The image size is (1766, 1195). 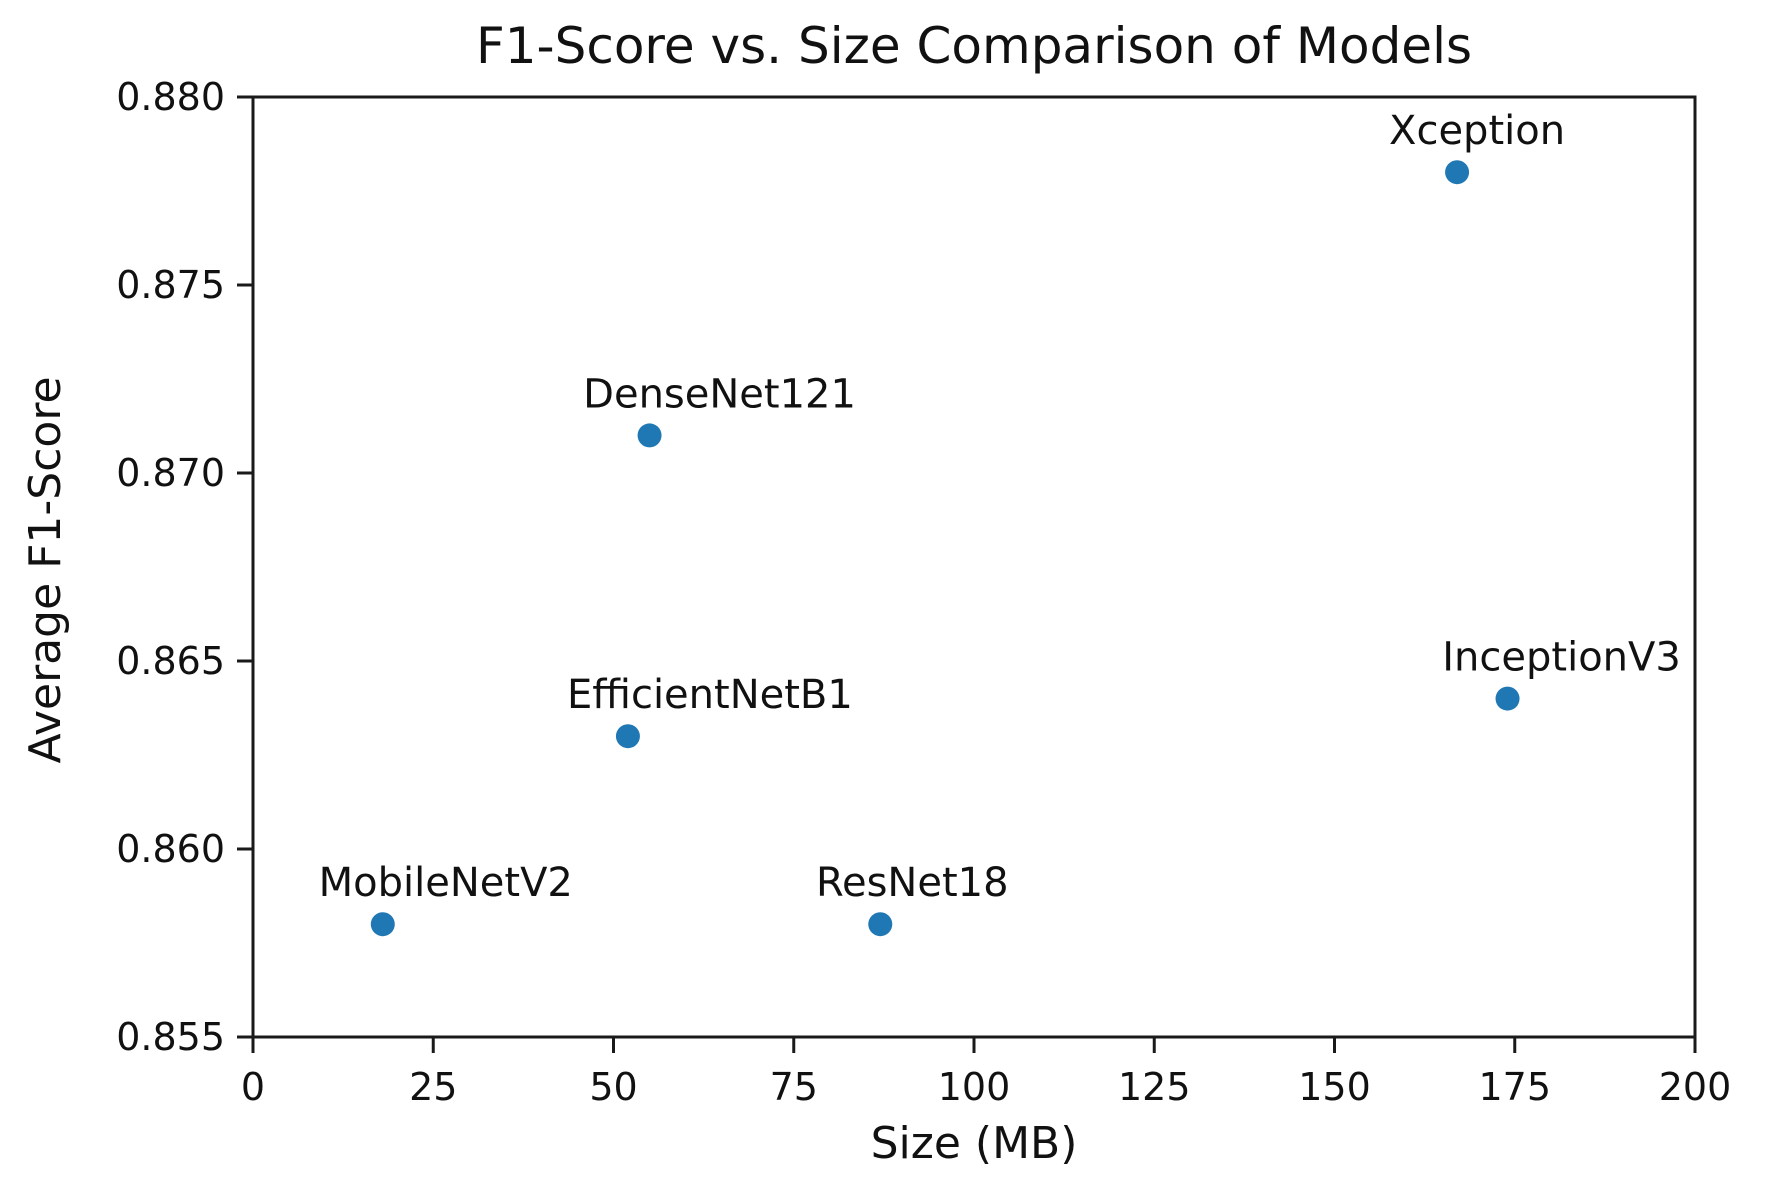 What do you see at coordinates (1477, 131) in the screenshot?
I see `point-label-xception: Xception` at bounding box center [1477, 131].